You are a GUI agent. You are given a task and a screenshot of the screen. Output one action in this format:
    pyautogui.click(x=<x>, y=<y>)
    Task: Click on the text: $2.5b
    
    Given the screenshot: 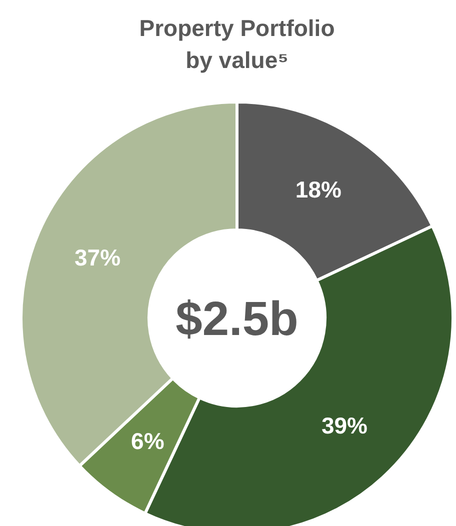 What is the action you would take?
    pyautogui.click(x=237, y=319)
    